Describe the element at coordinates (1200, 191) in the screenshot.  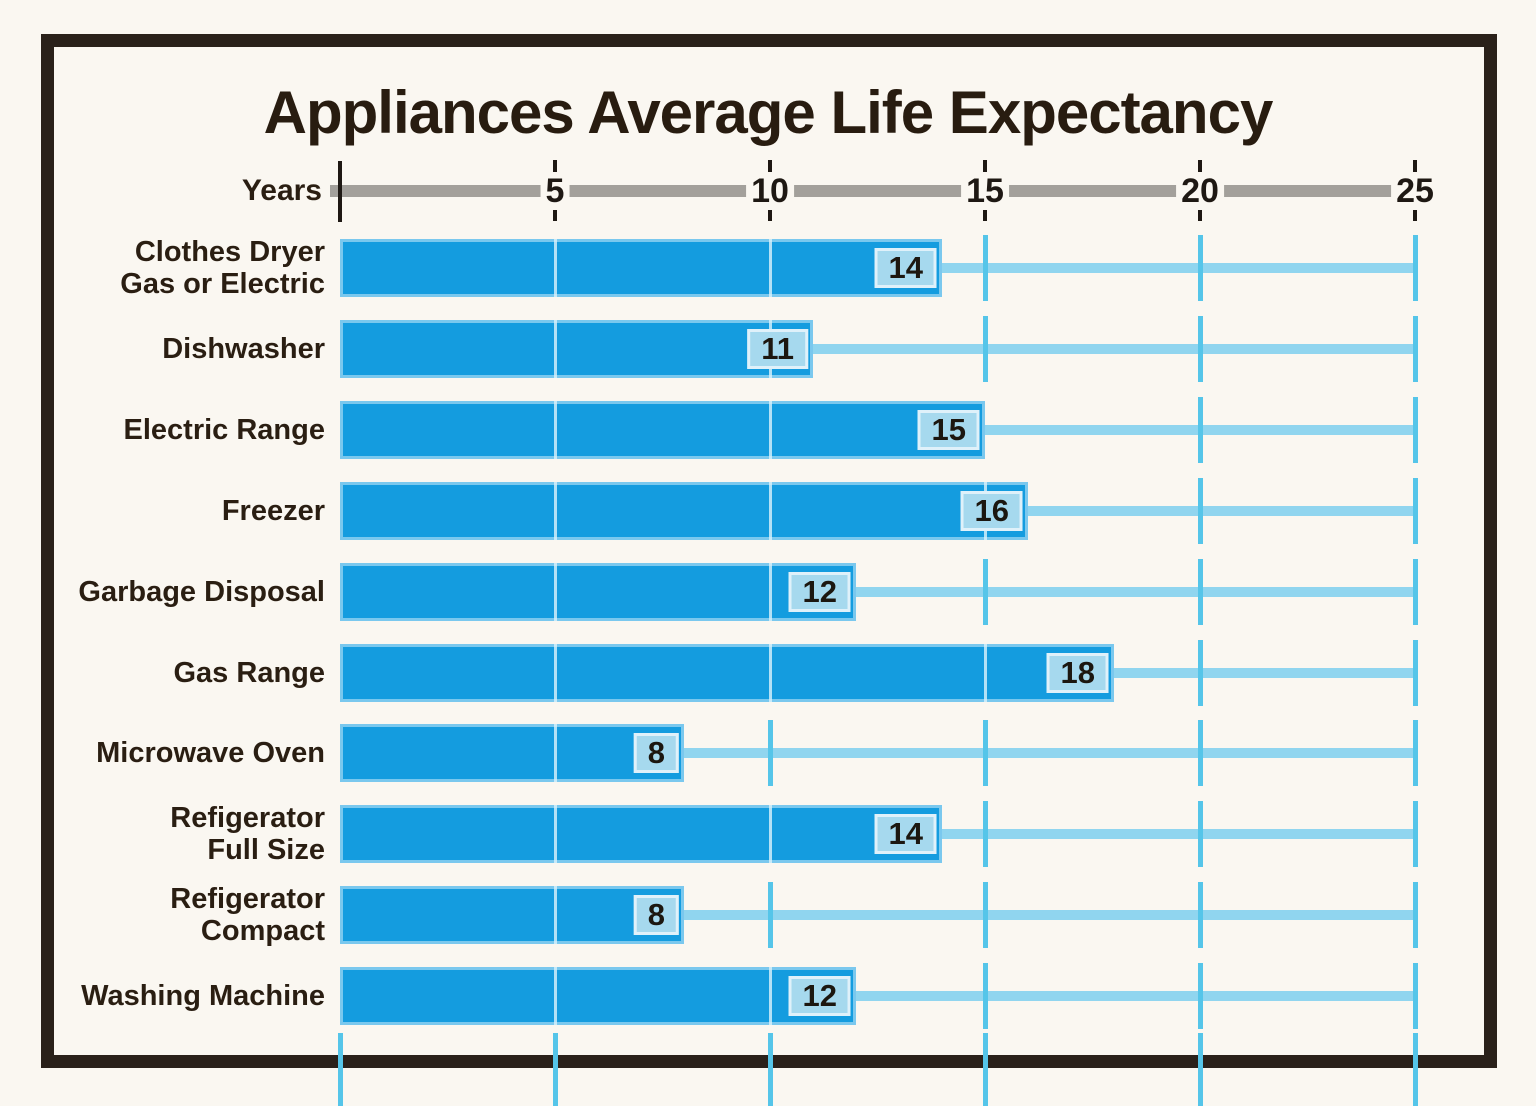
I see `x-axis-tick-label: 20` at that location.